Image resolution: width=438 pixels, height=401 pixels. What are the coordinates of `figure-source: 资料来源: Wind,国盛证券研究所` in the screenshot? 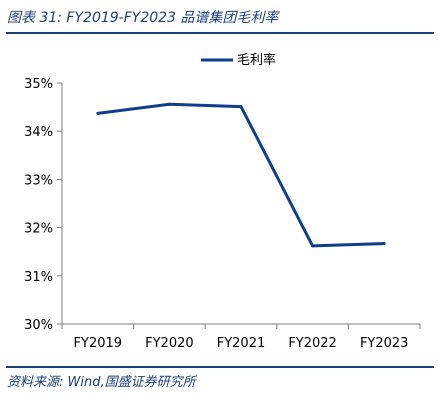 It's located at (101, 382).